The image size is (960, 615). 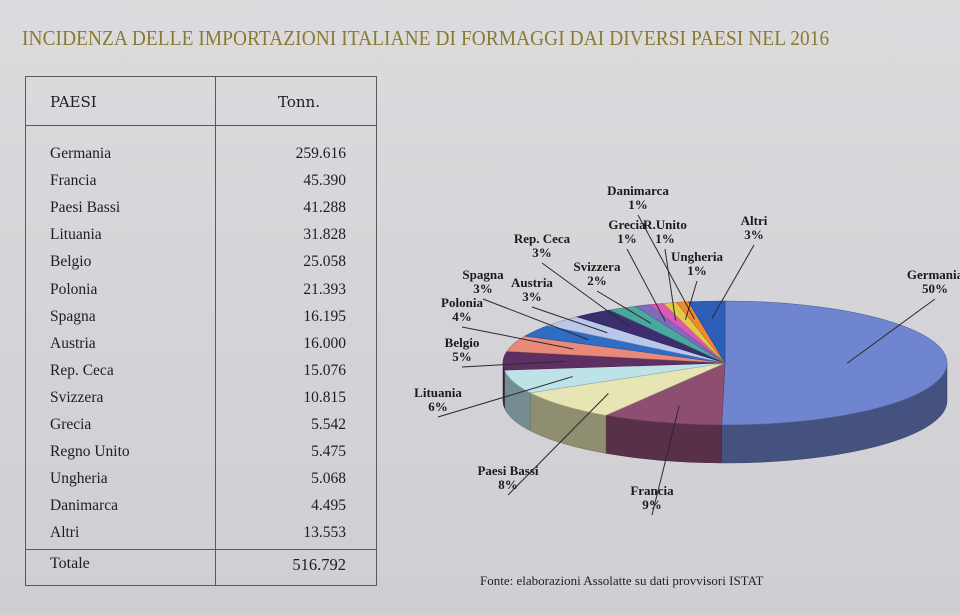 What do you see at coordinates (935, 288) in the screenshot?
I see `slice-percent: 50%` at bounding box center [935, 288].